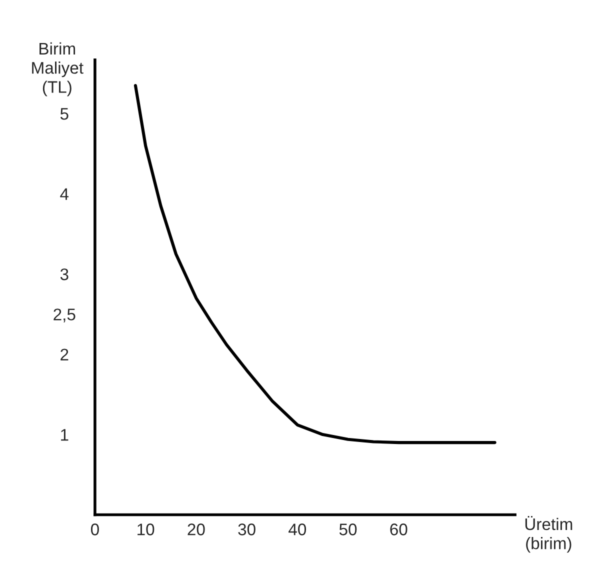 The image size is (601, 581). What do you see at coordinates (348, 530) in the screenshot?
I see `x-tick-label: 50` at bounding box center [348, 530].